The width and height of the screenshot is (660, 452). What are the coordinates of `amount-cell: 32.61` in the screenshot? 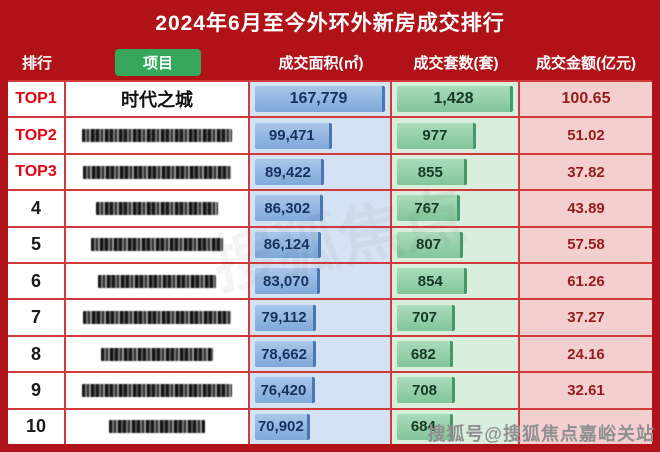 It's located at (586, 390).